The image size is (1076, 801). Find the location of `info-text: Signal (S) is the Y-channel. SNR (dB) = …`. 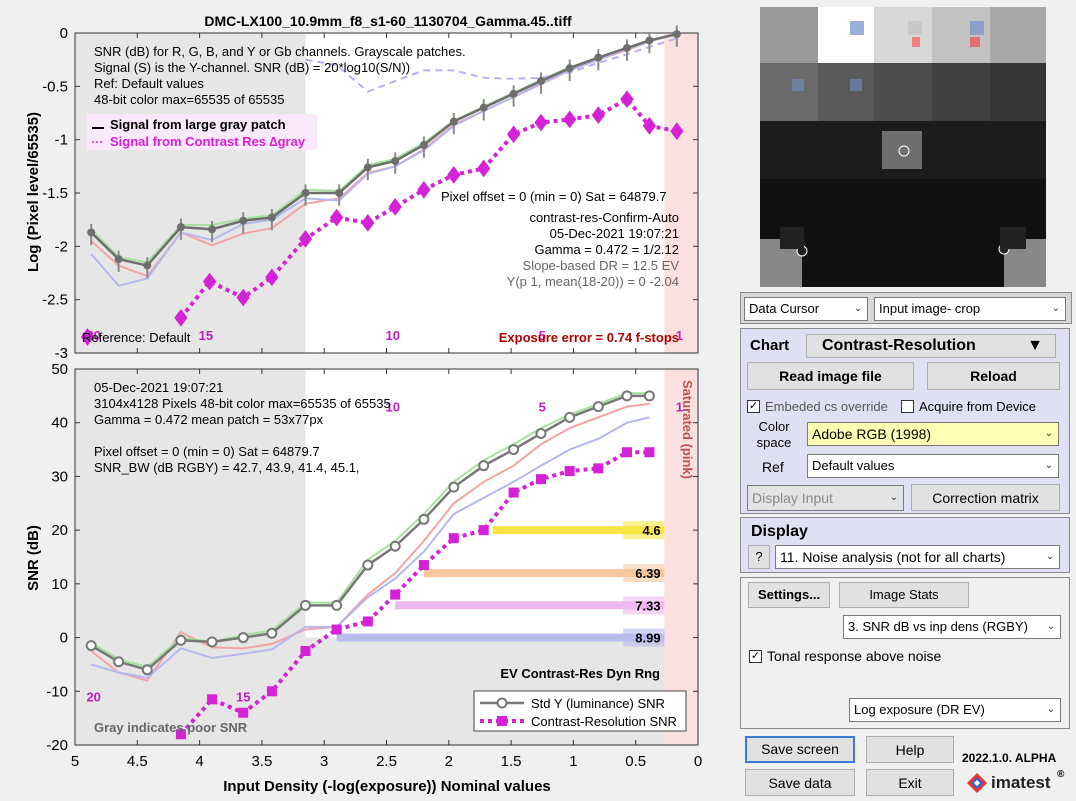

info-text: Signal (S) is the Y-channel. SNR (dB) = … is located at coordinates (252, 67).